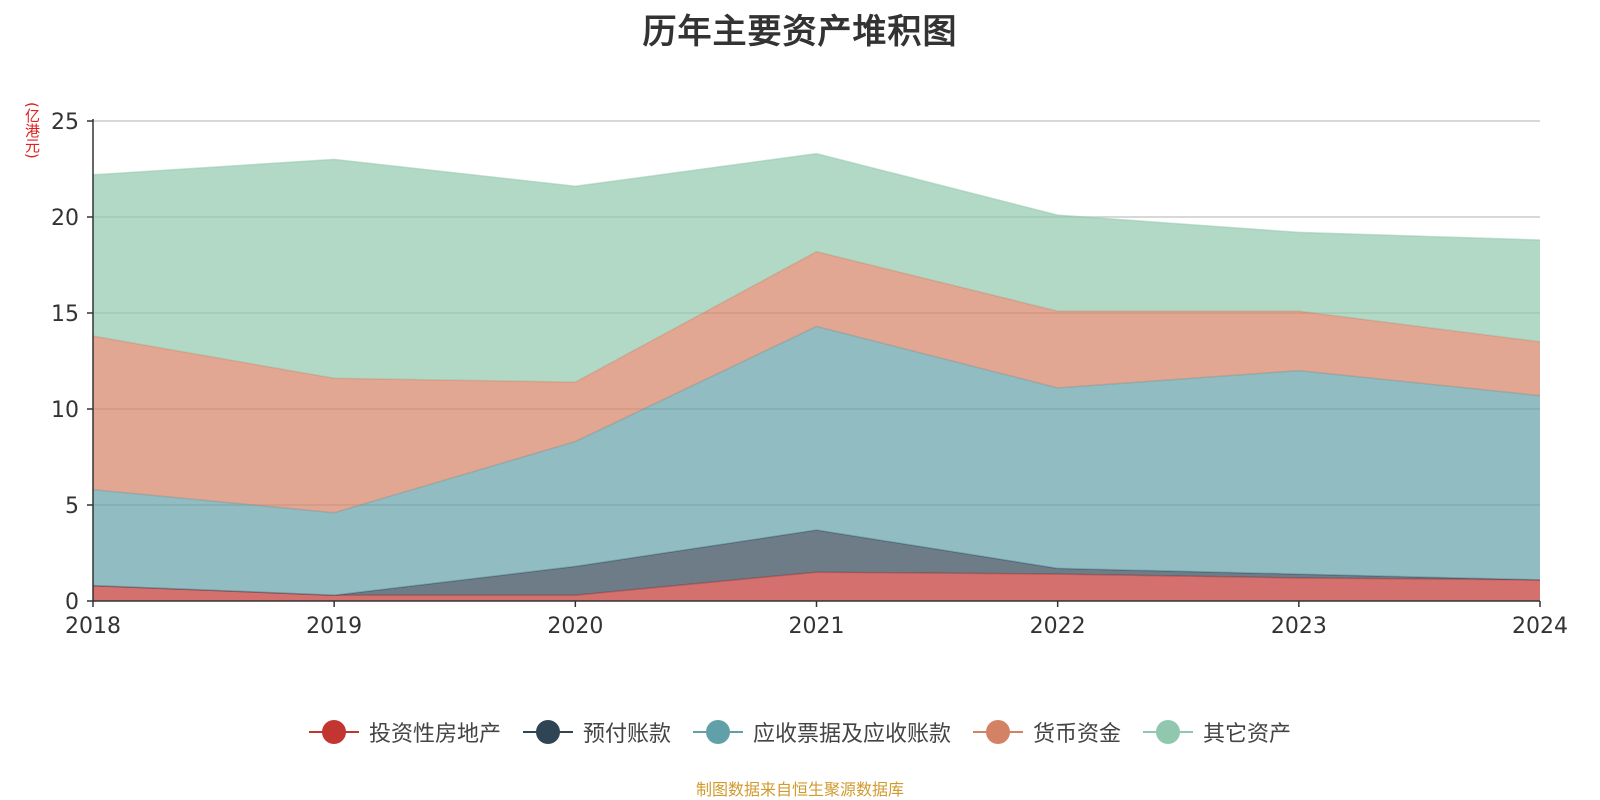 This screenshot has height=800, width=1600. I want to click on y-tick-label: 0, so click(72, 602).